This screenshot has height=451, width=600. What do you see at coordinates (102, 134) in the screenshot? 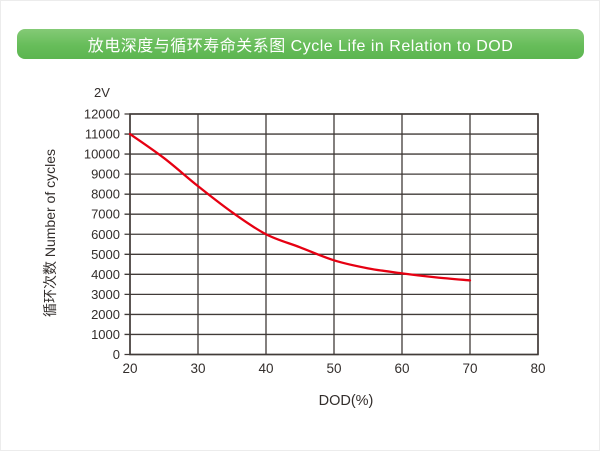
I see `y-tick-label: 11000` at bounding box center [102, 134].